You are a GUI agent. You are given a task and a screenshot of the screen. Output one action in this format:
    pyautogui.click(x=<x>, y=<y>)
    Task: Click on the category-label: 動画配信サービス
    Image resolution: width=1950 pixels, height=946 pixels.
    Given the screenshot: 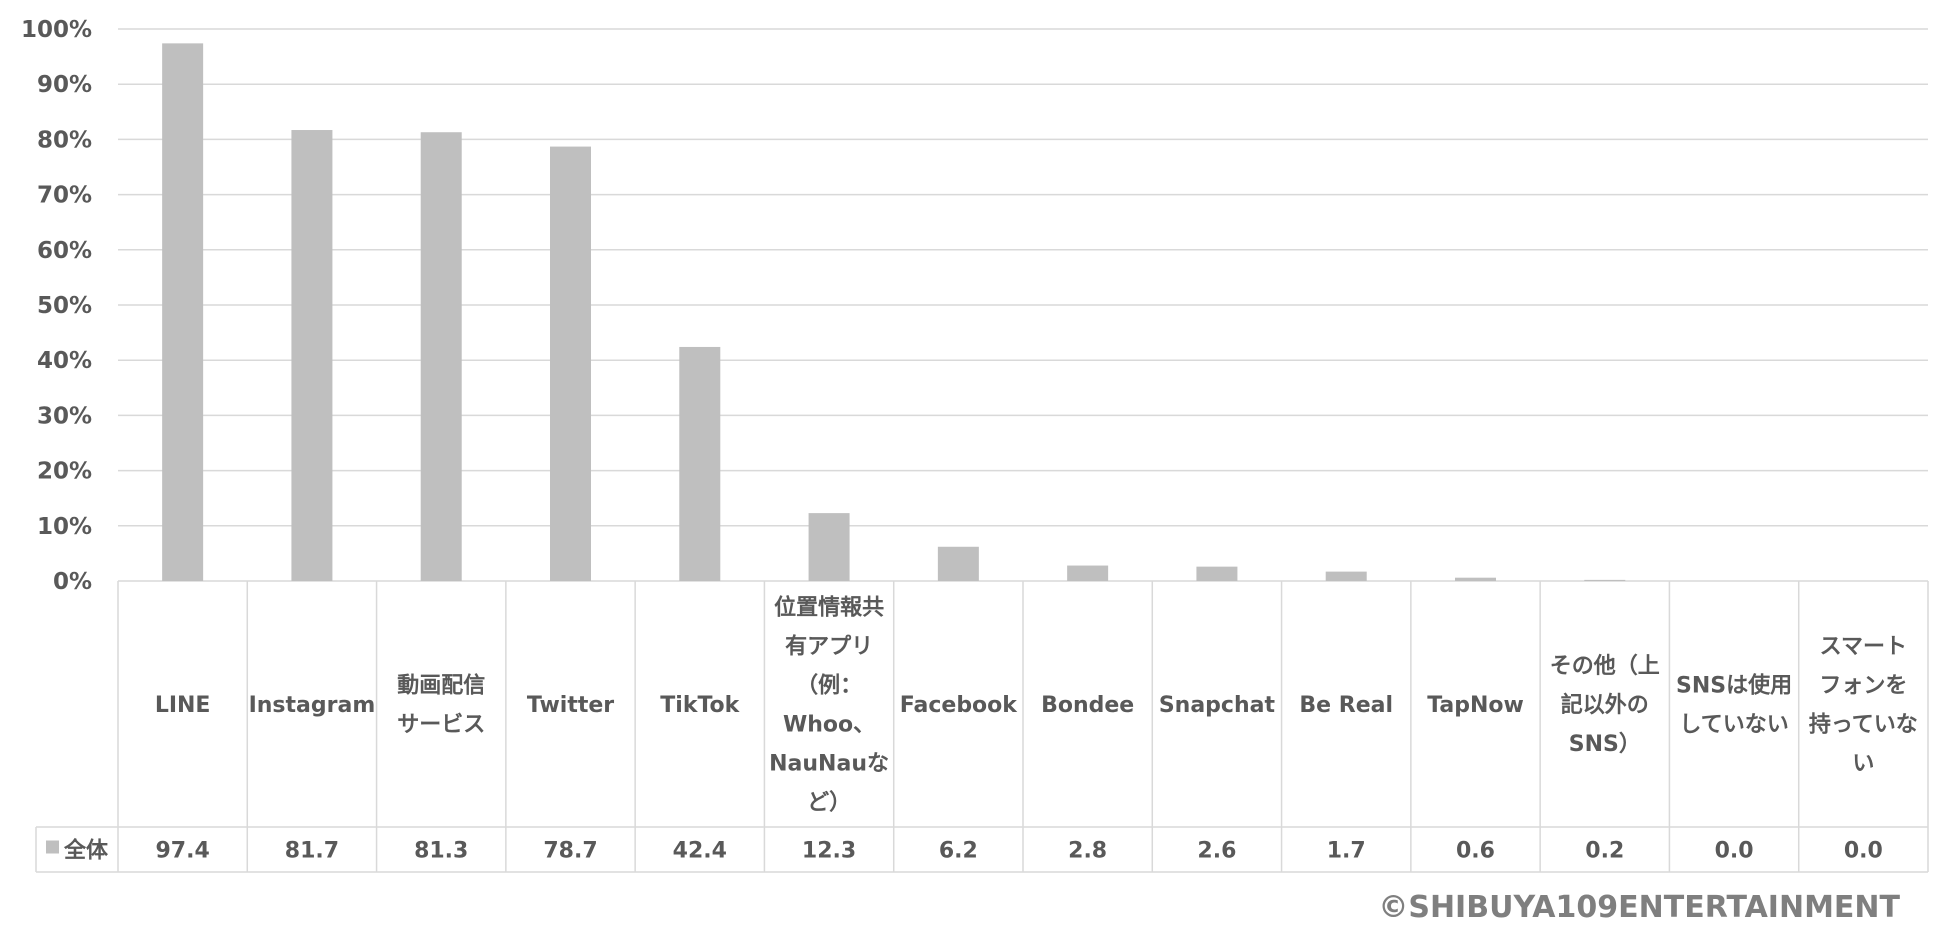 What is the action you would take?
    pyautogui.click(x=441, y=705)
    